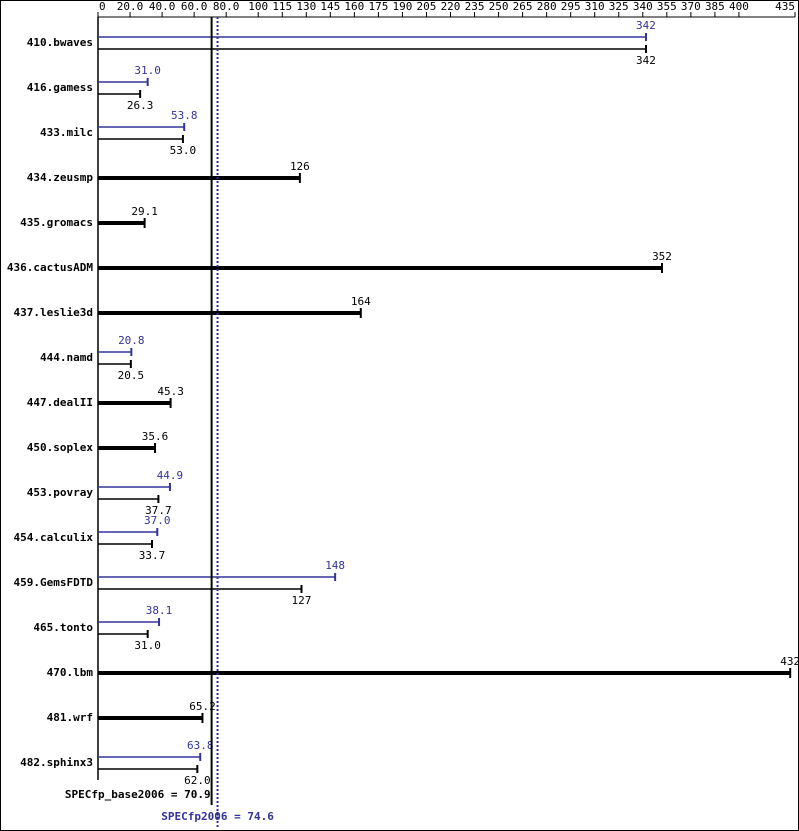  What do you see at coordinates (70, 672) in the screenshot?
I see `category-label: 470.lbm` at bounding box center [70, 672].